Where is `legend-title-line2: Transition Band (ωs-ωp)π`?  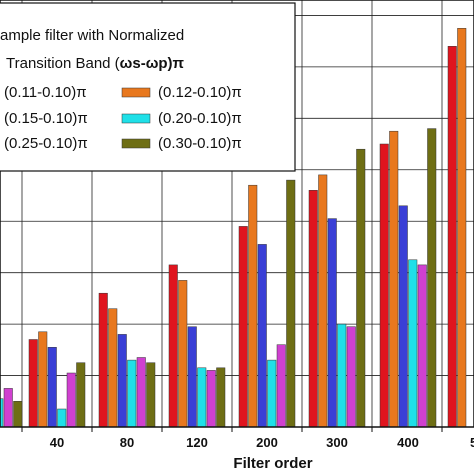 legend-title-line2: Transition Band (ωs-ωp)π is located at coordinates (95, 63).